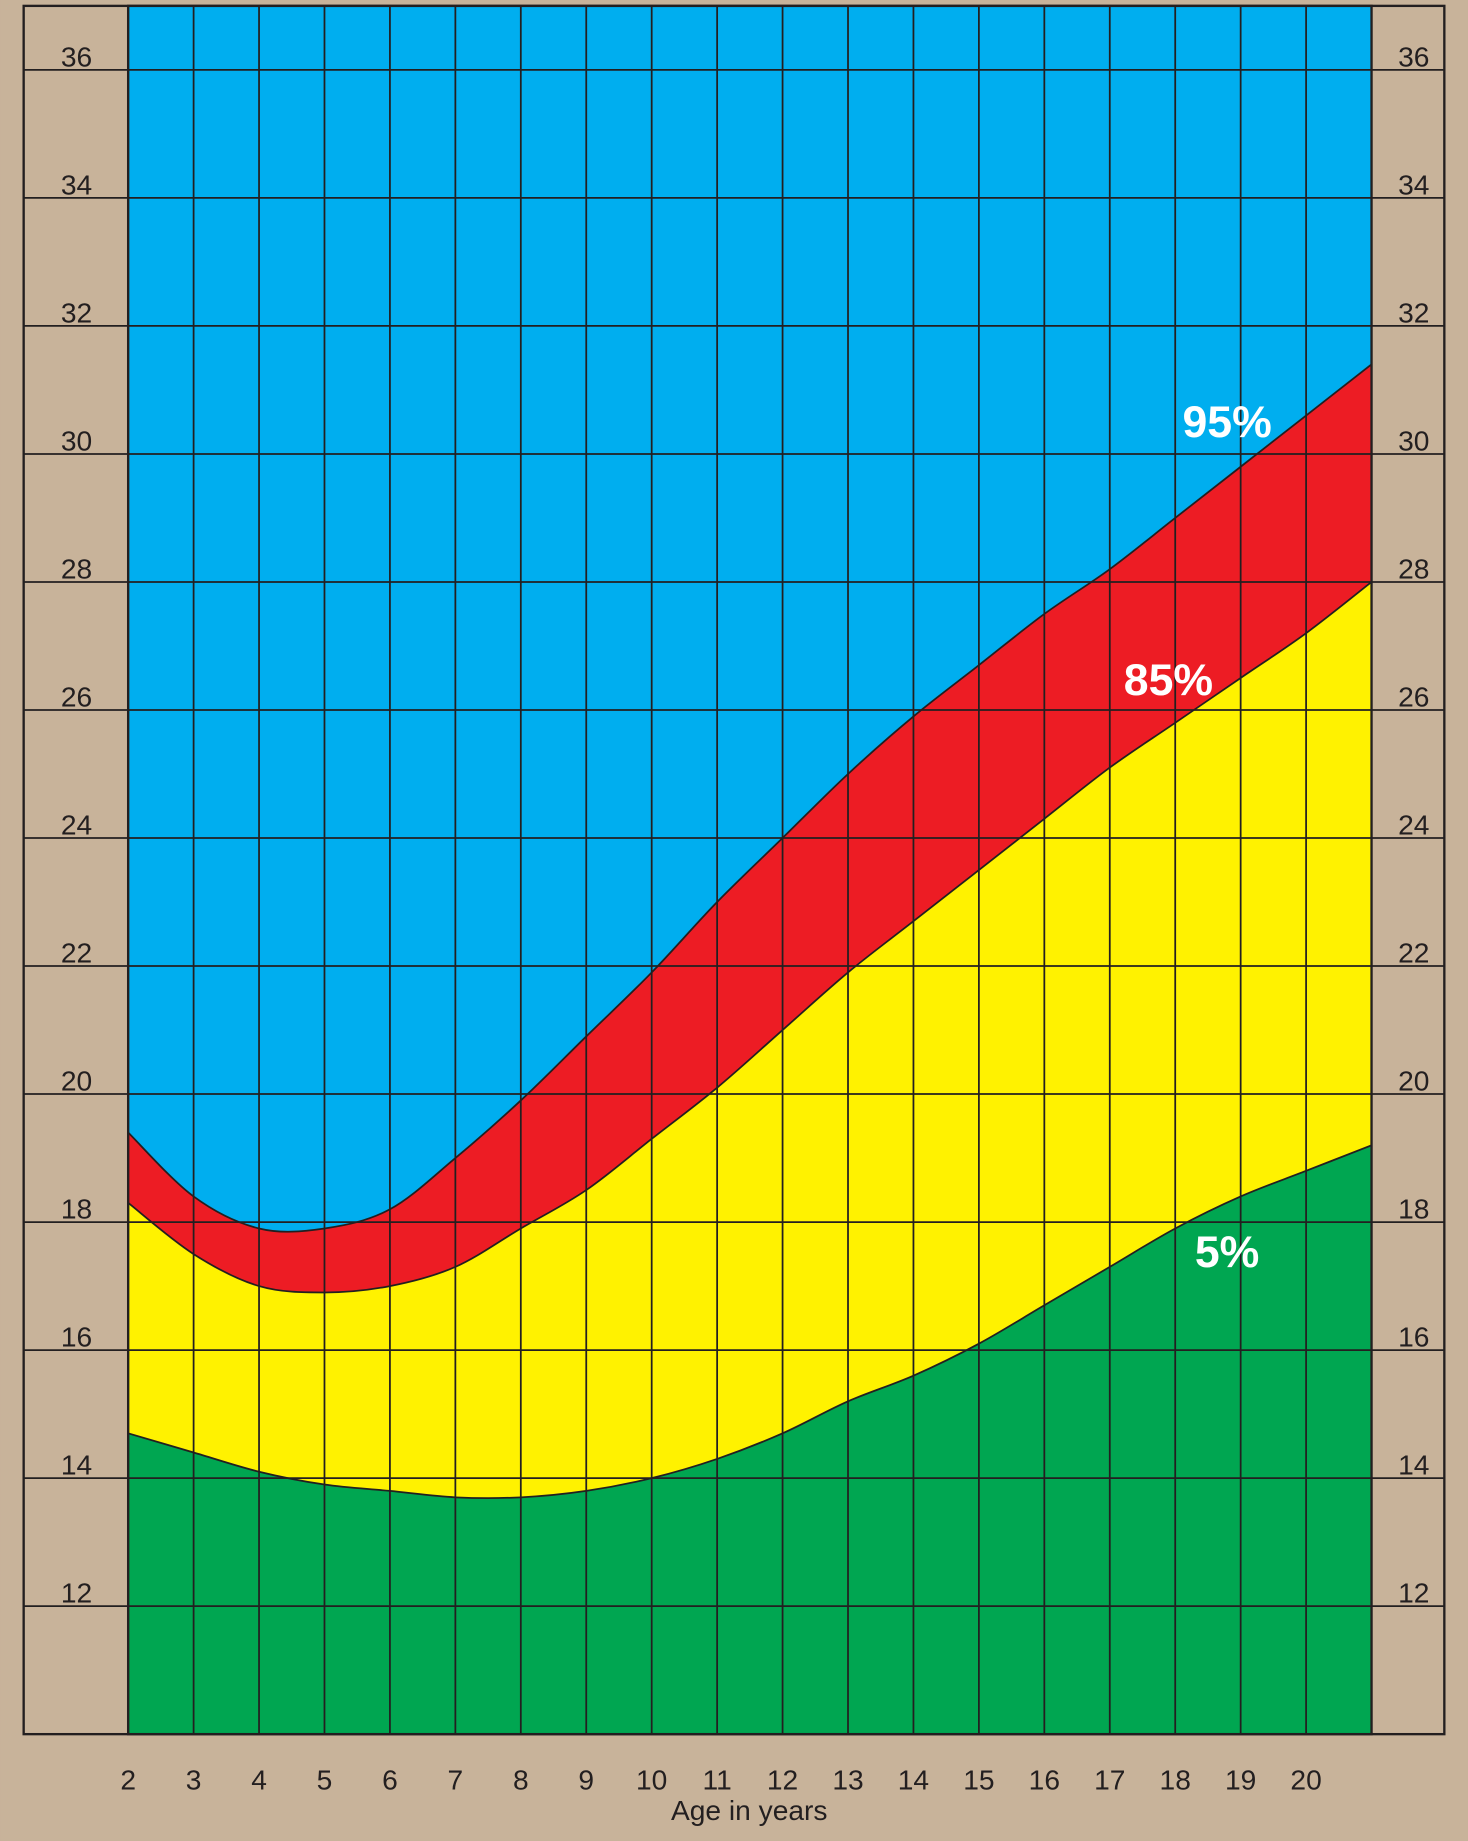  What do you see at coordinates (456, 1779) in the screenshot?
I see `x-tick-label: 7` at bounding box center [456, 1779].